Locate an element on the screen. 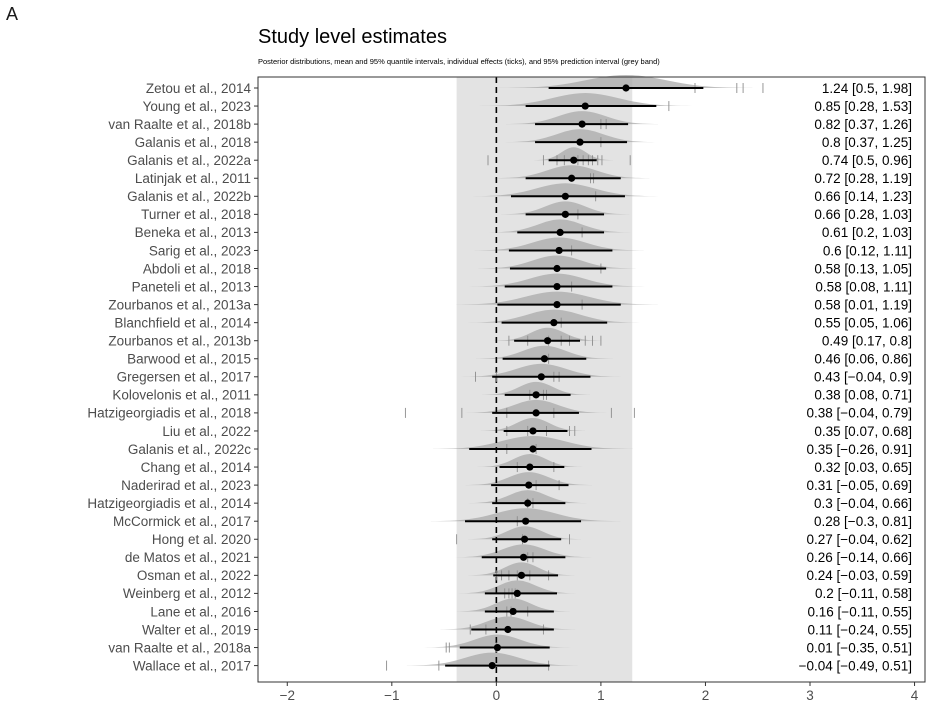 The height and width of the screenshot is (705, 935). estimate-text: 0.8 [0.37, 1.25] is located at coordinates (867, 142).